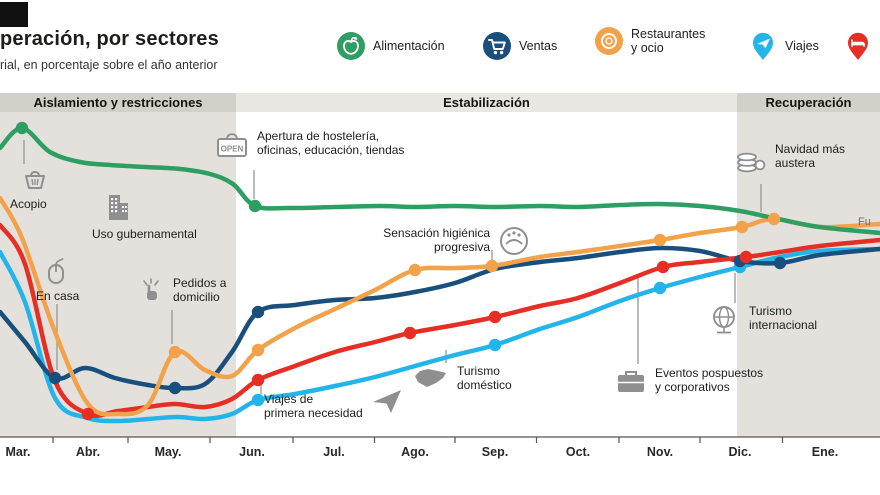 The image size is (880, 495). I want to click on annotation-text: Uso gubernamental, so click(144, 234).